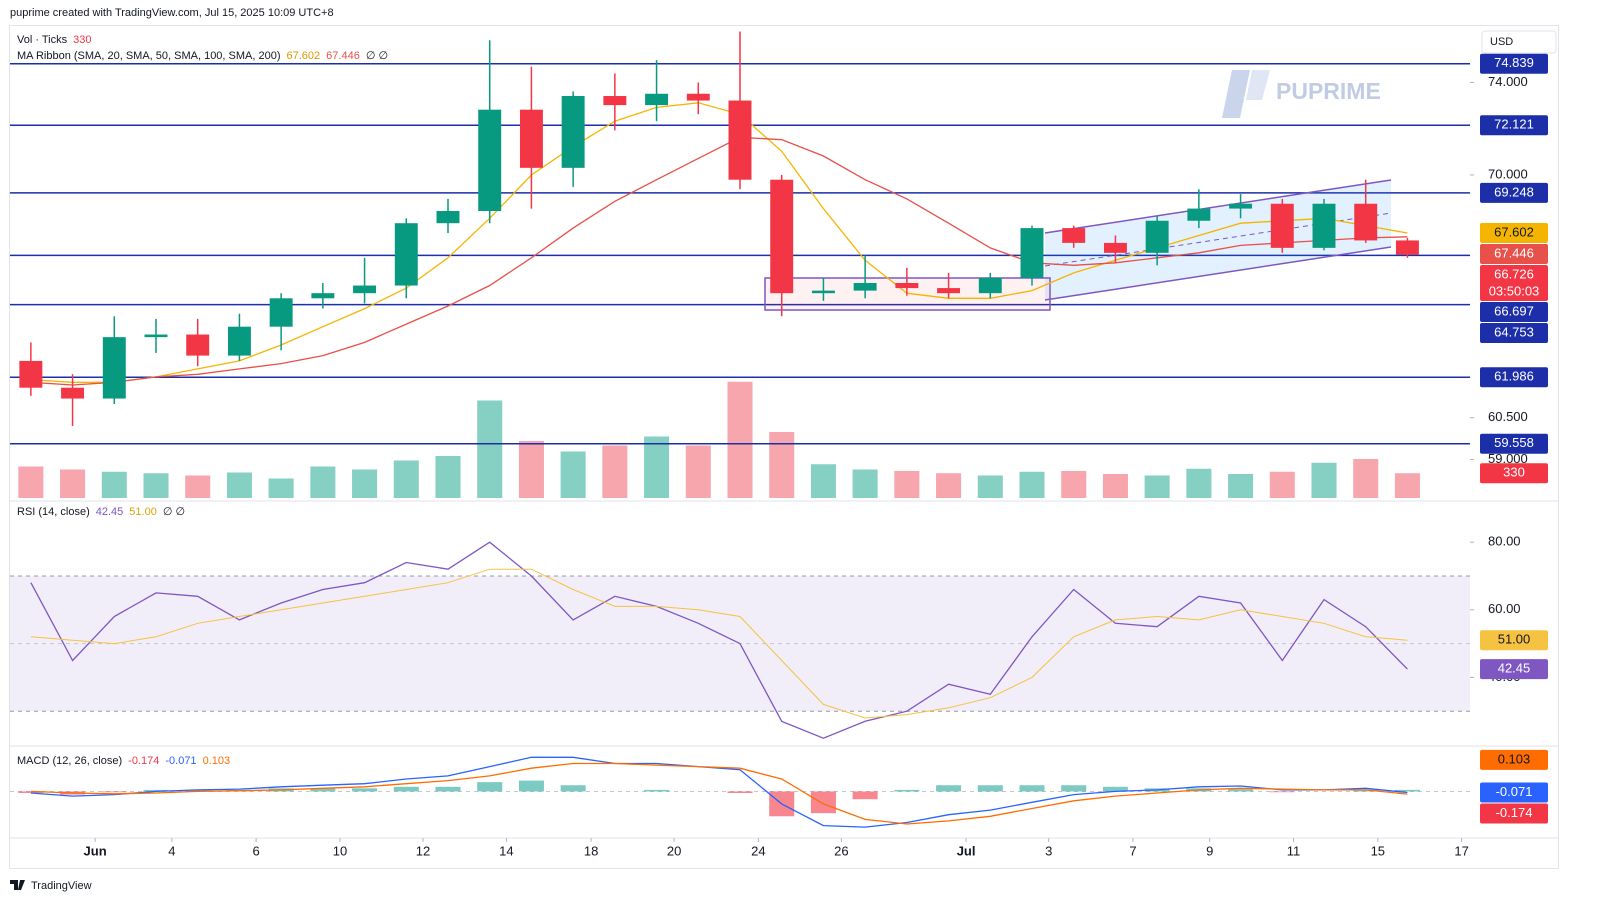 The width and height of the screenshot is (1600, 920). Describe the element at coordinates (841, 850) in the screenshot. I see `x-tick-label: 26` at that location.